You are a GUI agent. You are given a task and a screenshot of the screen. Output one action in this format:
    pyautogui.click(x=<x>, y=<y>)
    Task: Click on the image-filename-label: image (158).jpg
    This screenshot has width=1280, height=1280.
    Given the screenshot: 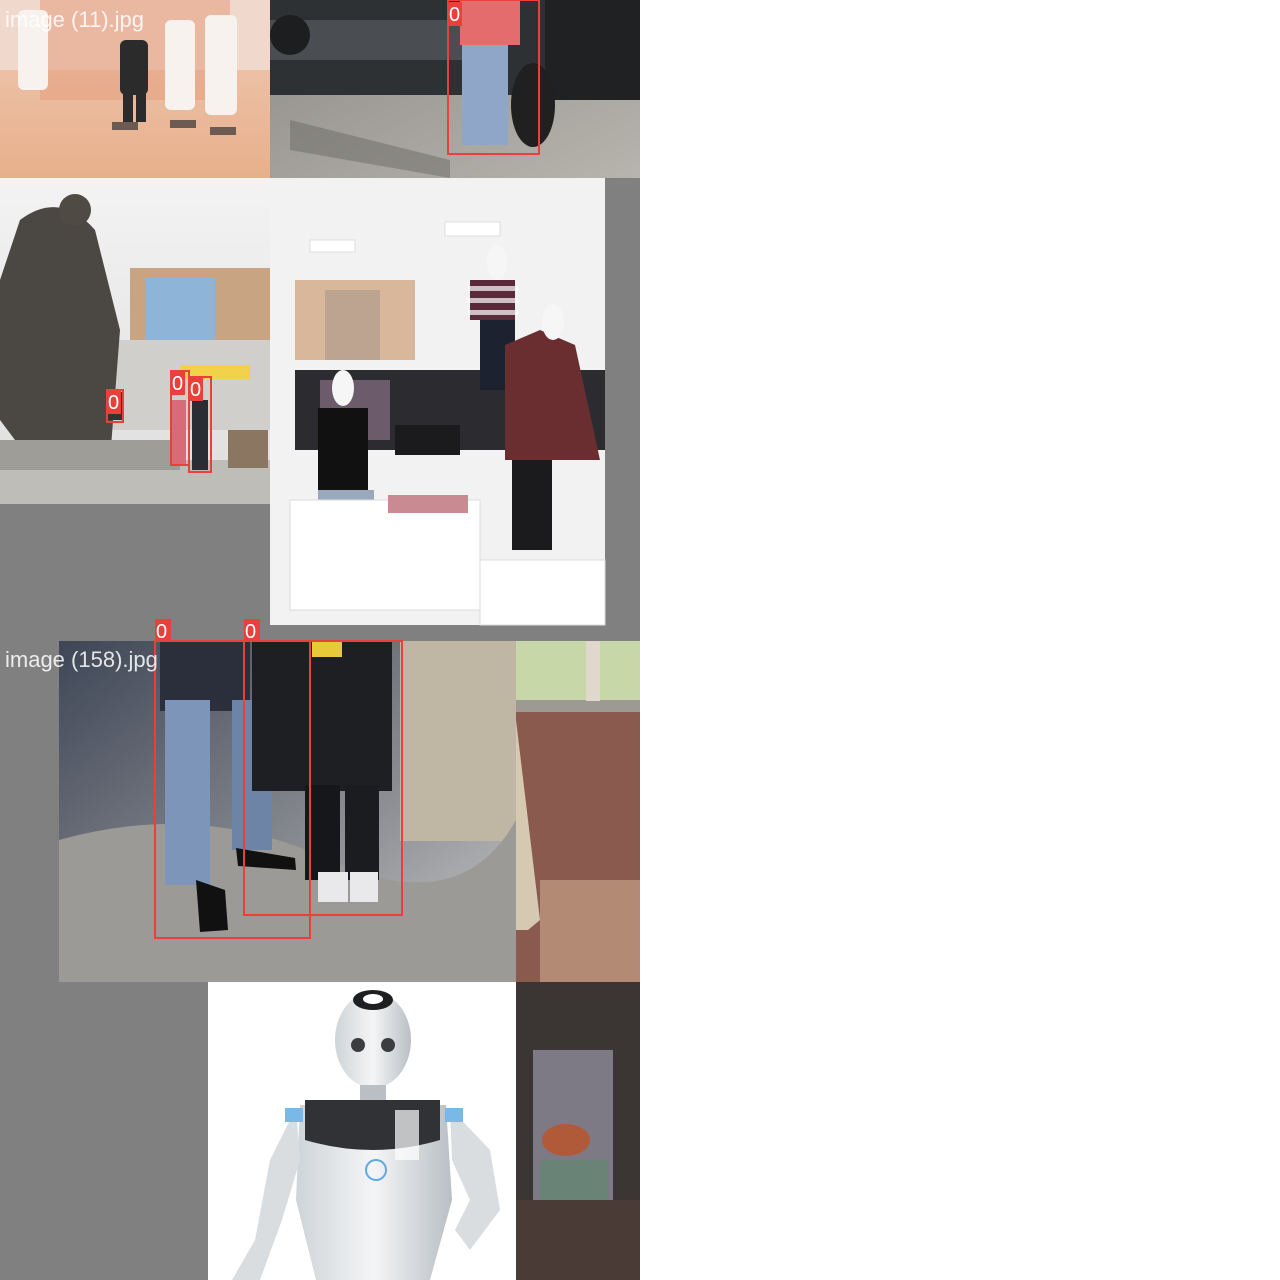 What is the action you would take?
    pyautogui.click(x=81, y=659)
    